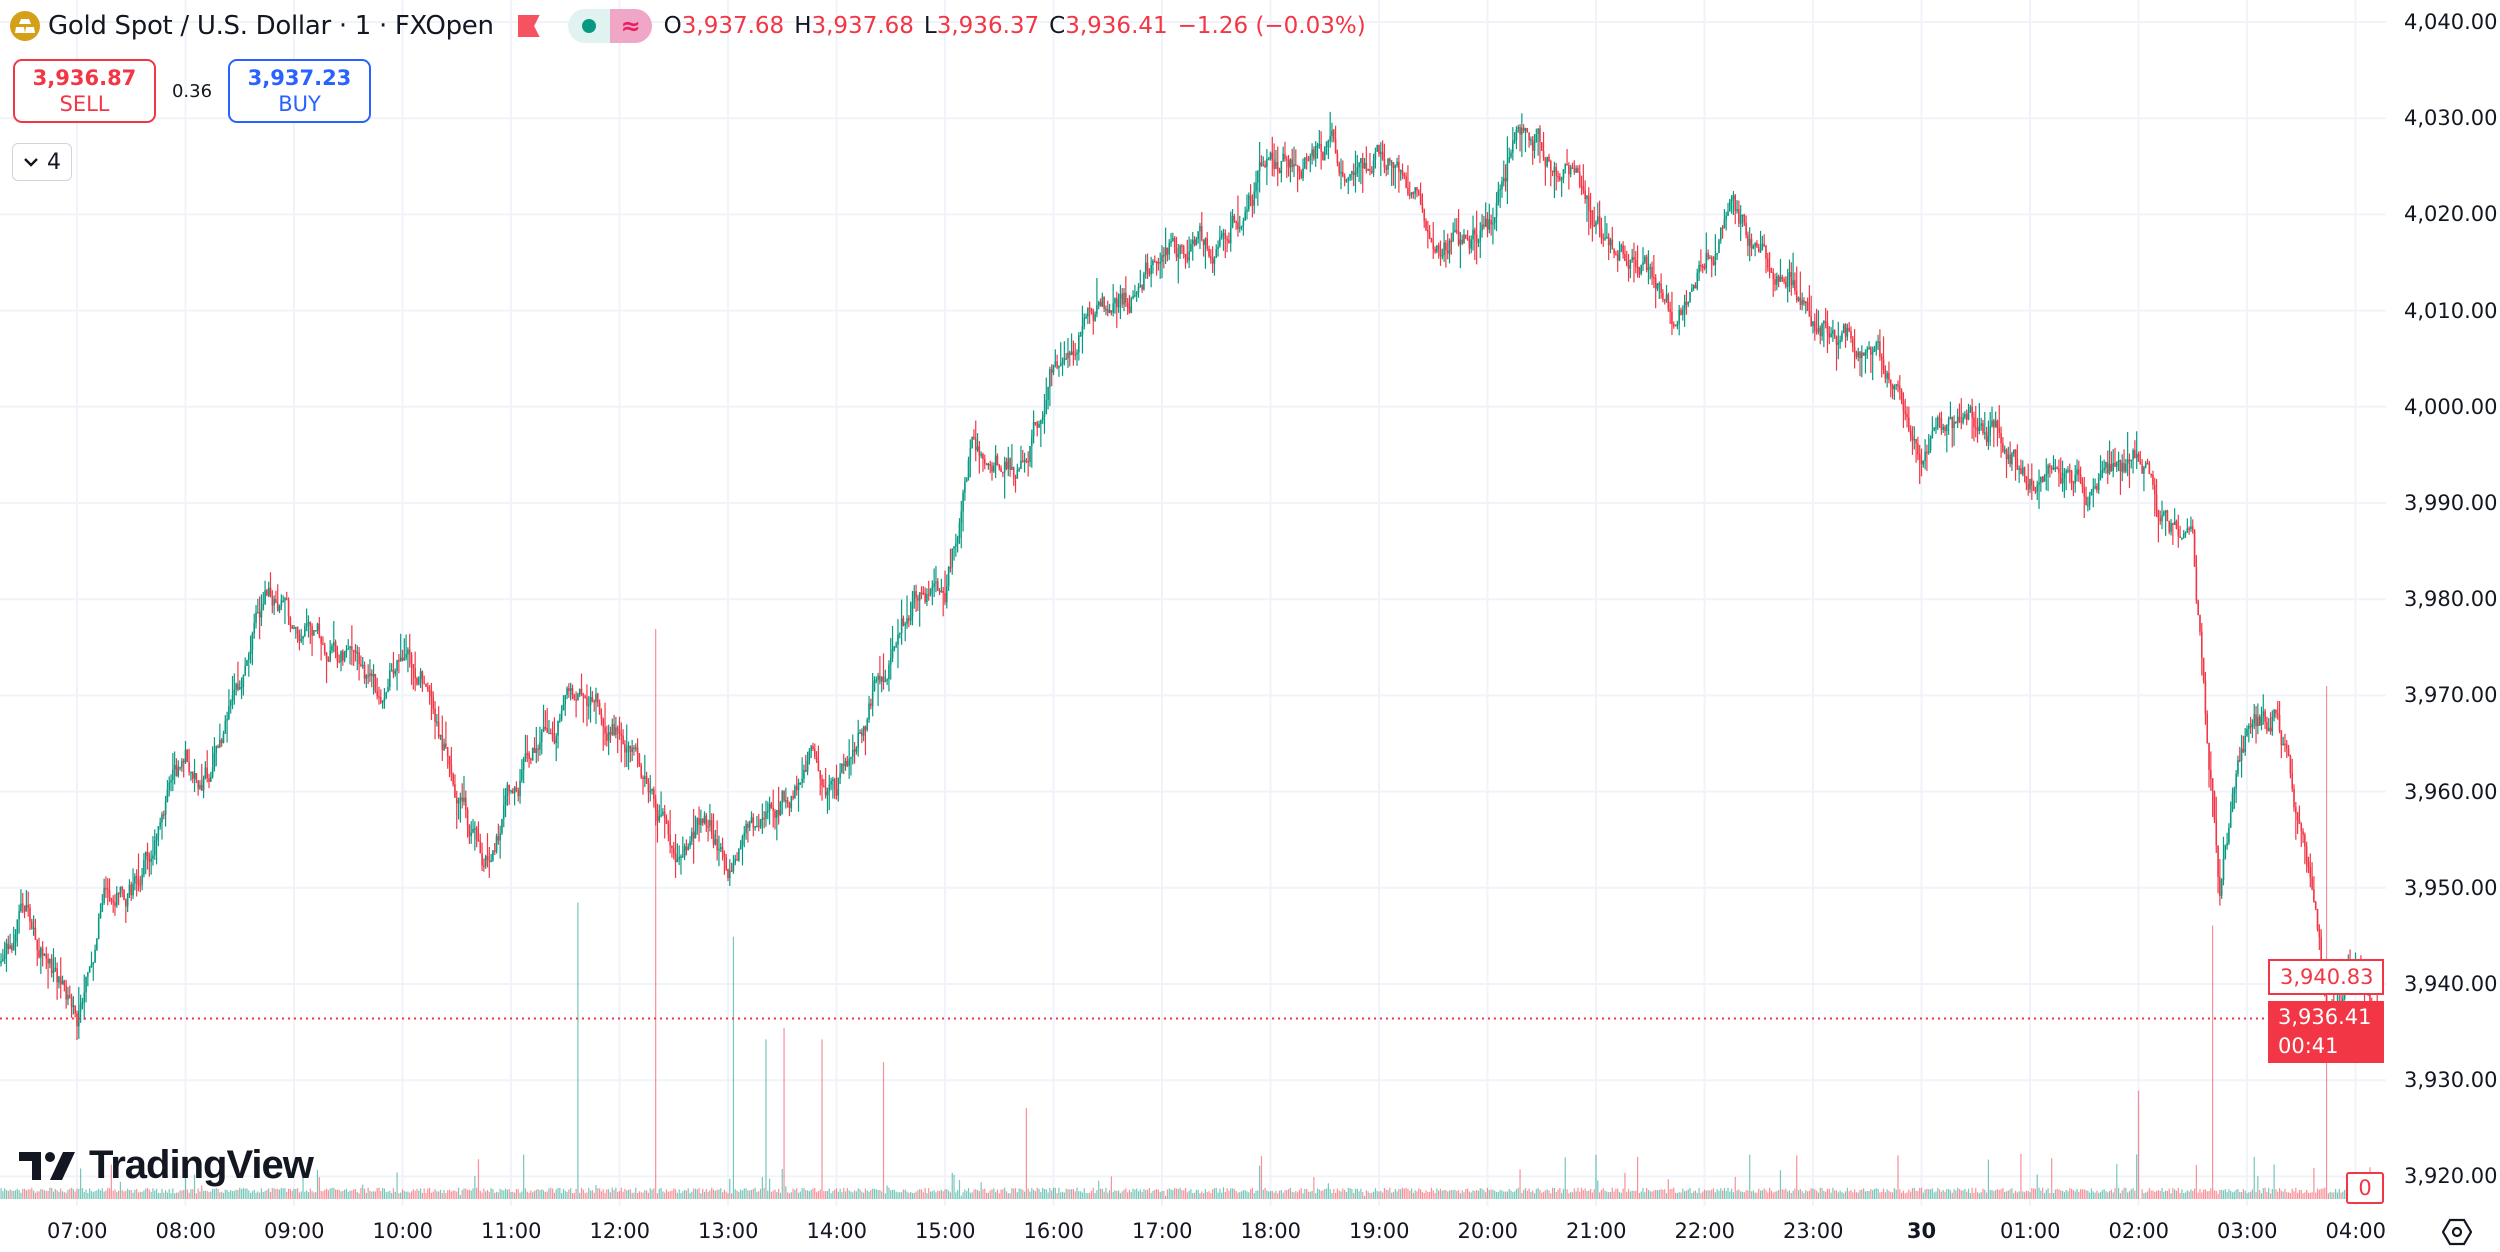 The image size is (2500, 1252). What do you see at coordinates (42, 162) in the screenshot?
I see `indicators-toggle-button: 4` at bounding box center [42, 162].